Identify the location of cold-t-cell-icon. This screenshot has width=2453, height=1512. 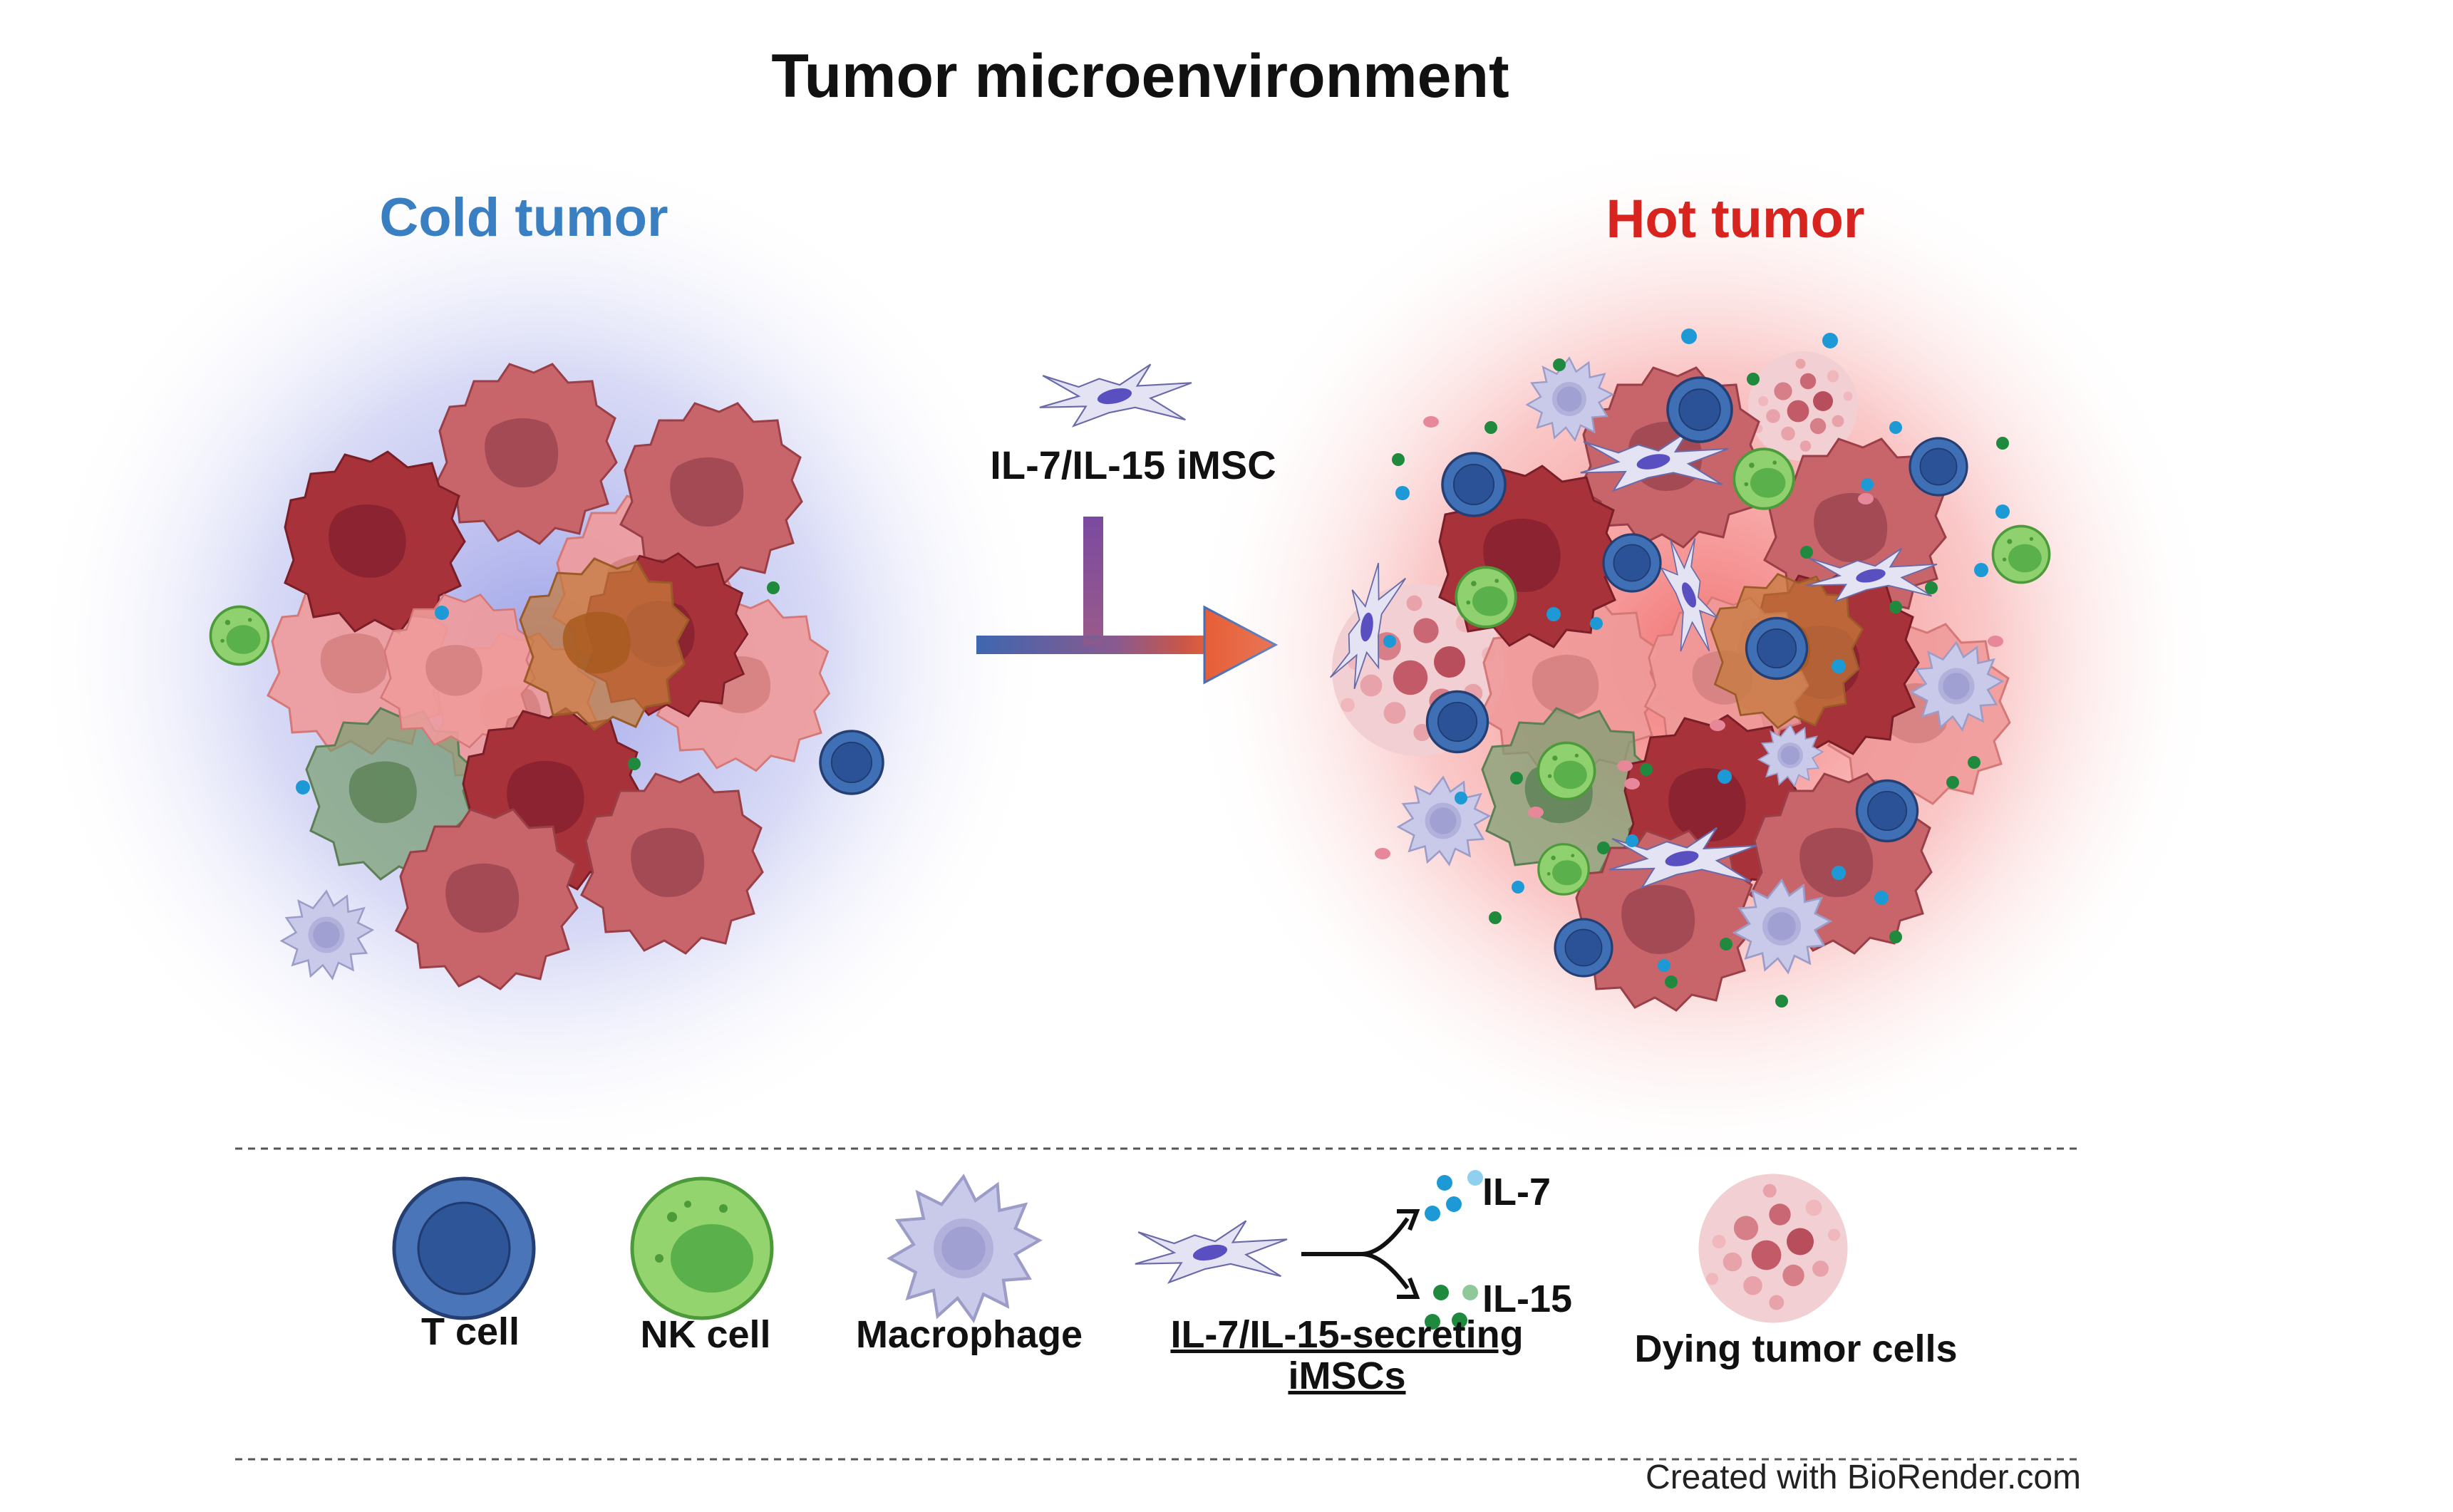
(852, 762).